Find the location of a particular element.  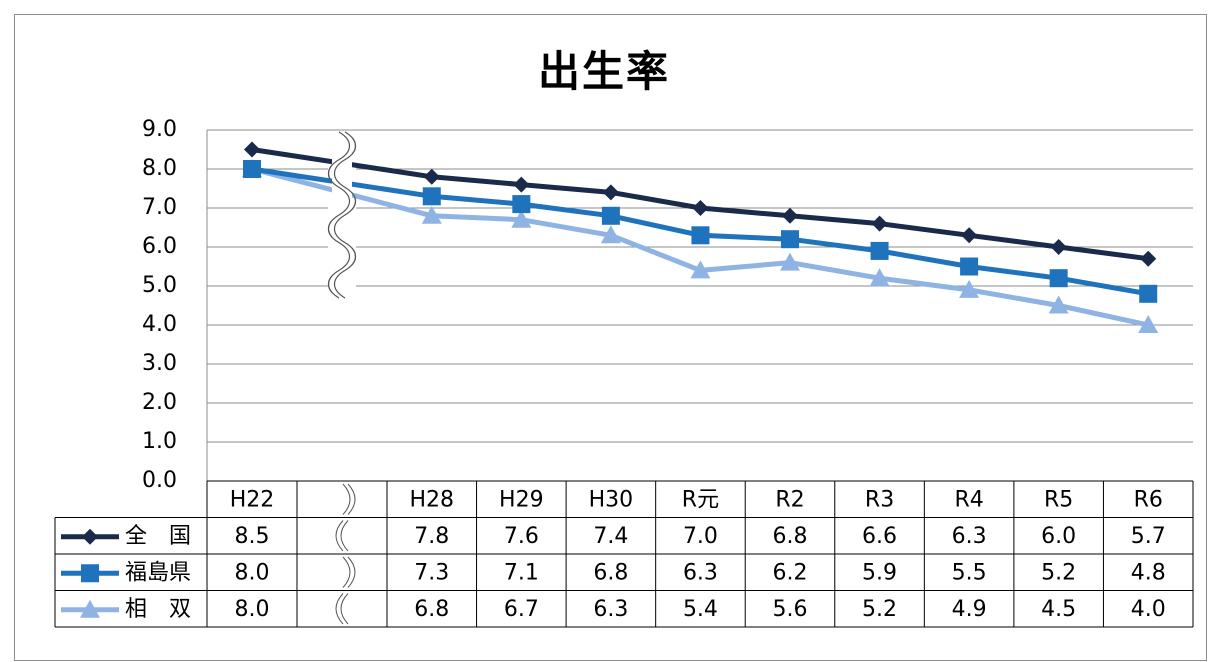

data-label: 4.0 is located at coordinates (1148, 609).